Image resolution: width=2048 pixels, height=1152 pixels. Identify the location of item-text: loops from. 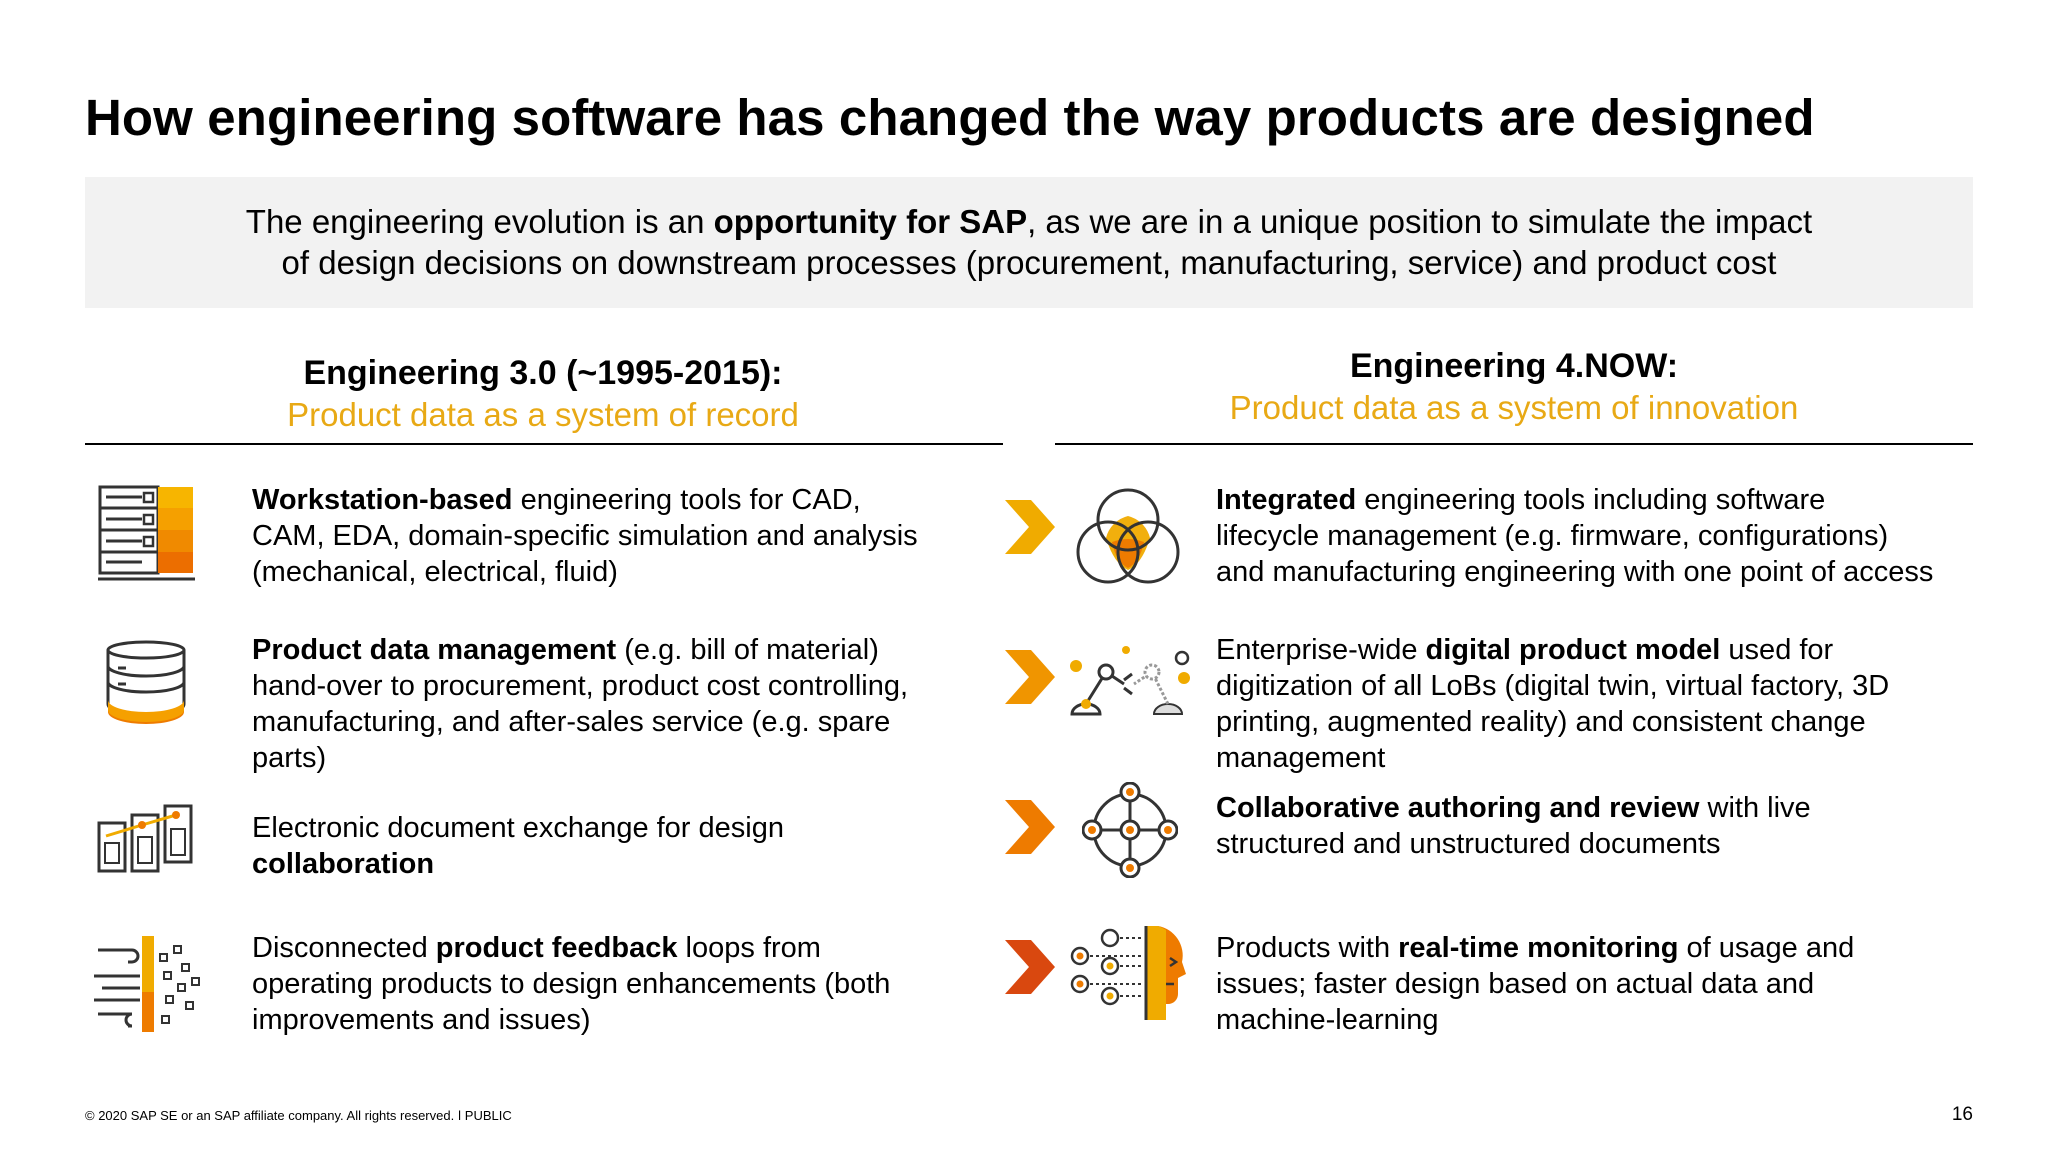
(749, 948).